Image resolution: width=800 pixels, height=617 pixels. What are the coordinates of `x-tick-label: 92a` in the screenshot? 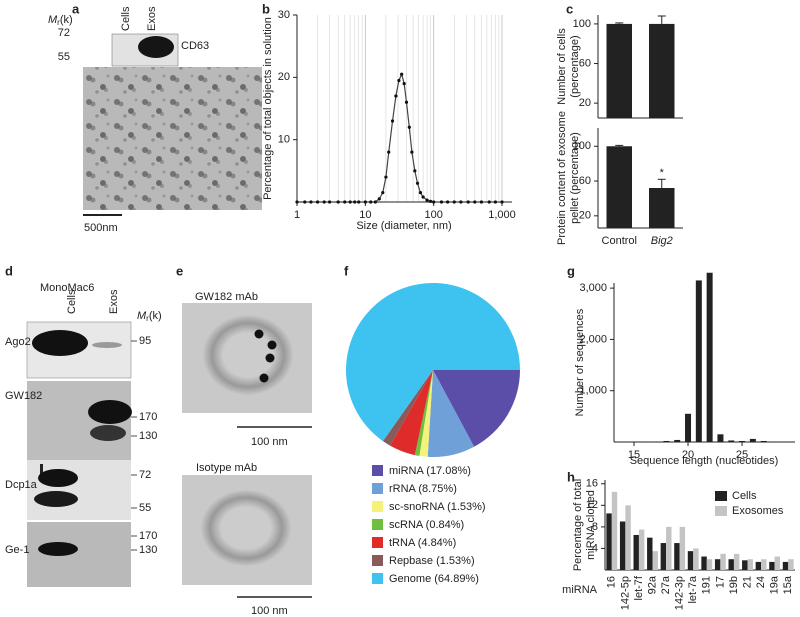 It's located at (652, 584).